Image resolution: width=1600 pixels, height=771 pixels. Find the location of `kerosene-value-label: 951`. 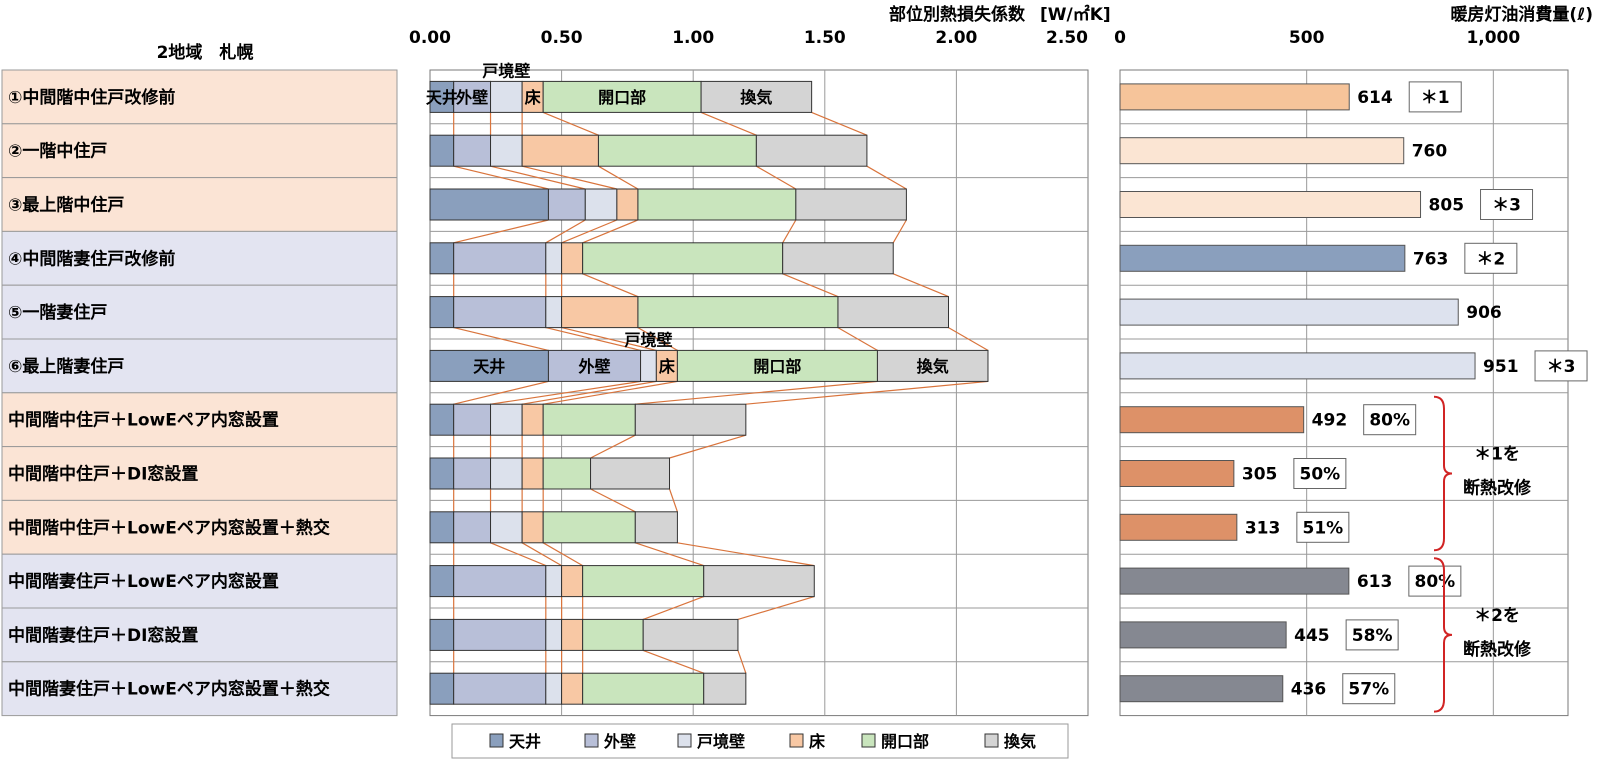

kerosene-value-label: 951 is located at coordinates (1501, 367).